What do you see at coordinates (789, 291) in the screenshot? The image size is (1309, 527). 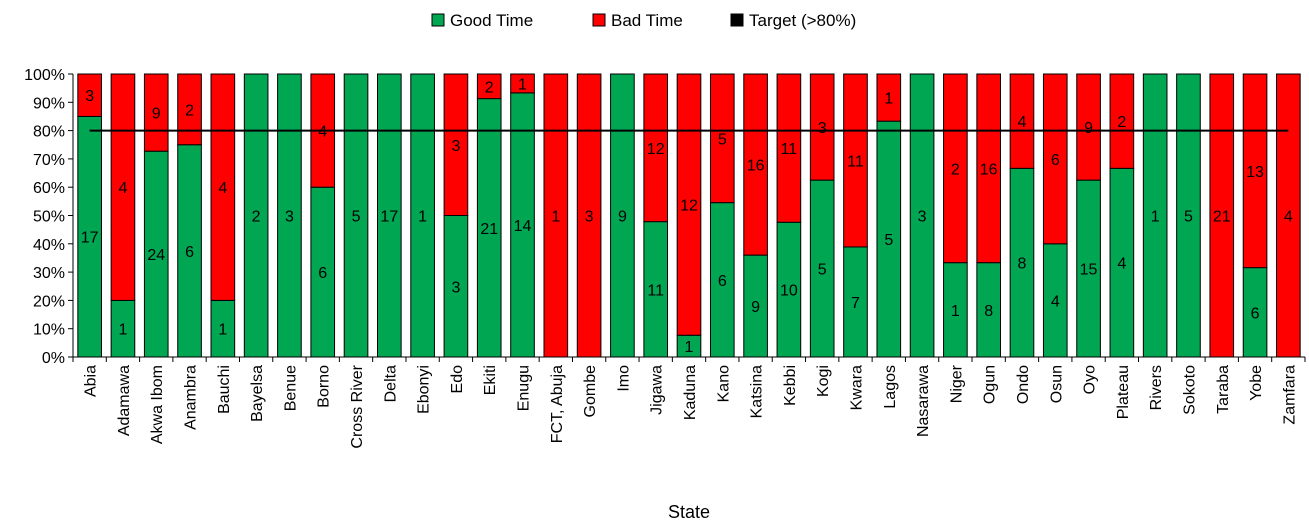 I see `data-label-good-time: 10` at bounding box center [789, 291].